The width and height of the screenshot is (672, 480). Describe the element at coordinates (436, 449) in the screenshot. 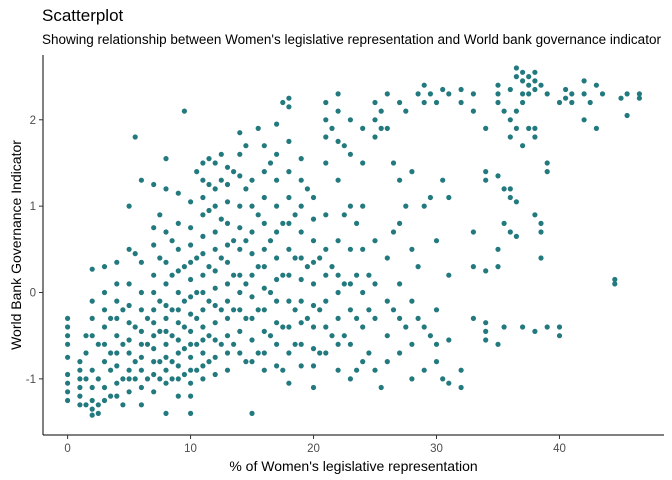

I see `x-tick-label: 30` at that location.